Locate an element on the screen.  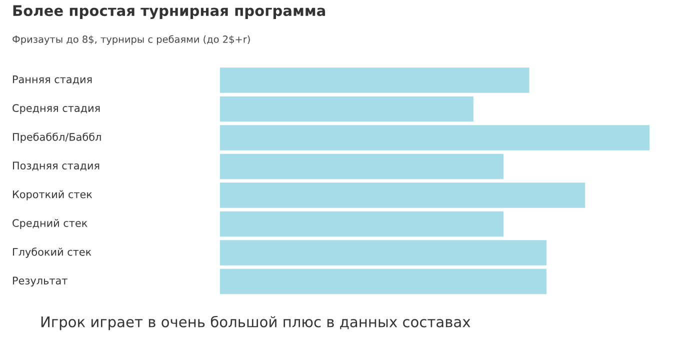
y-tick-label: Средняя стадия is located at coordinates (56, 109).